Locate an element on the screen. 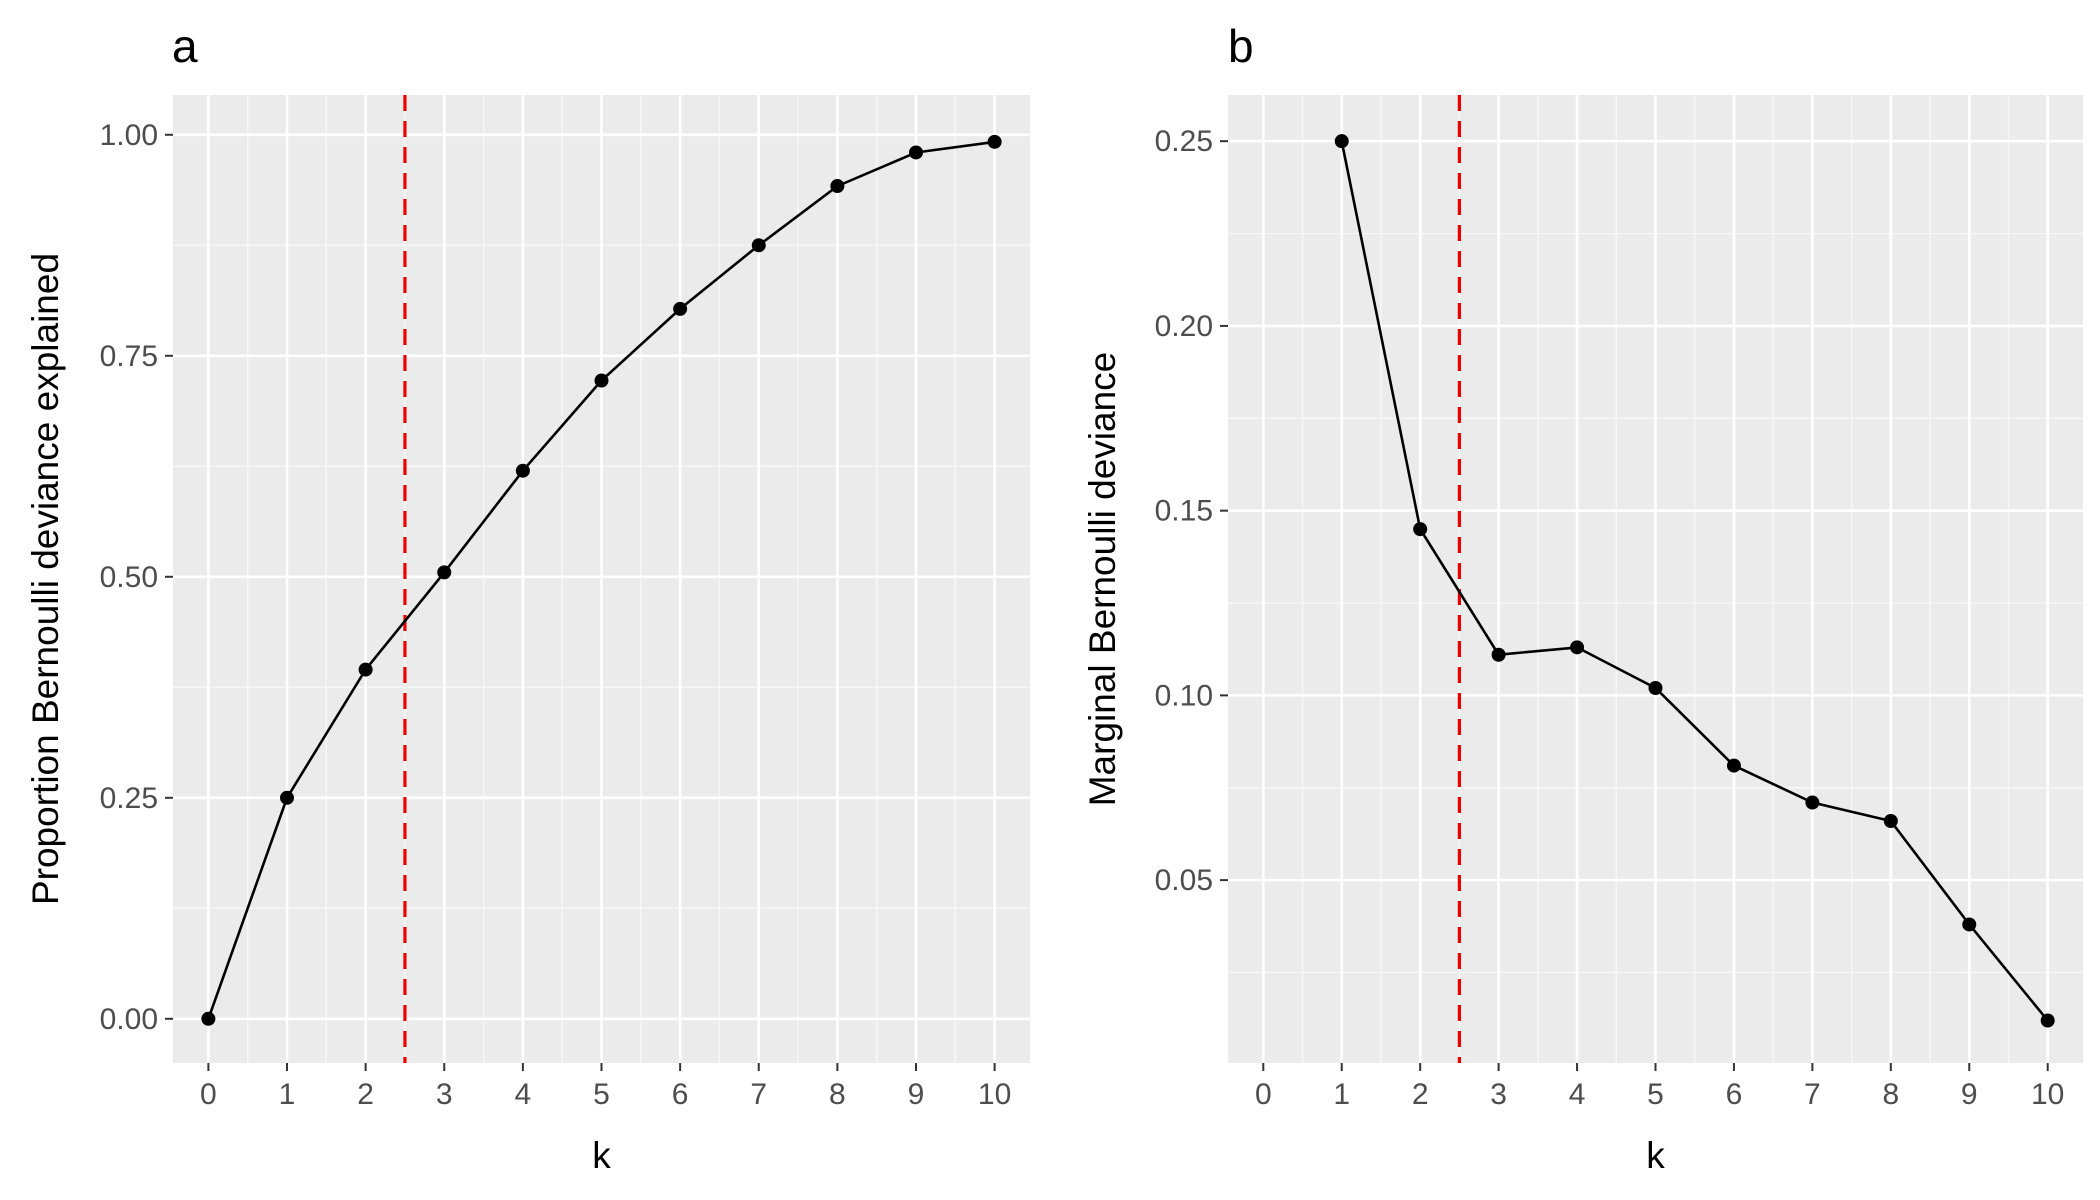  panel-label: a is located at coordinates (185, 46).